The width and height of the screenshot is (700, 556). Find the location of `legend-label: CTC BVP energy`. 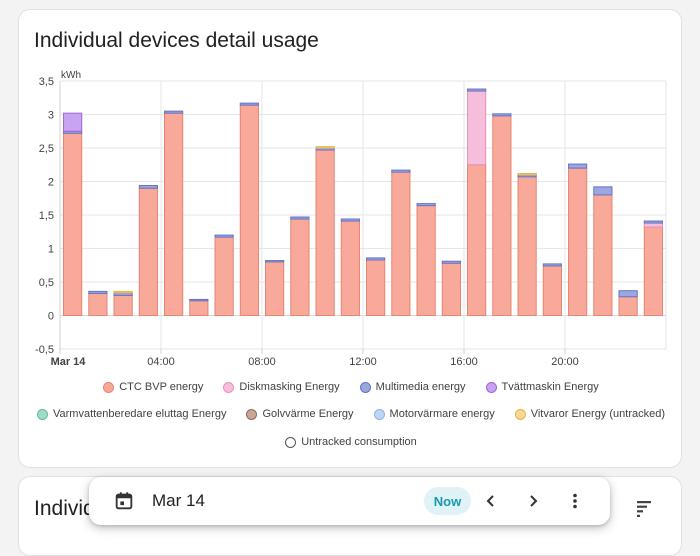

legend-label: CTC BVP energy is located at coordinates (161, 387).